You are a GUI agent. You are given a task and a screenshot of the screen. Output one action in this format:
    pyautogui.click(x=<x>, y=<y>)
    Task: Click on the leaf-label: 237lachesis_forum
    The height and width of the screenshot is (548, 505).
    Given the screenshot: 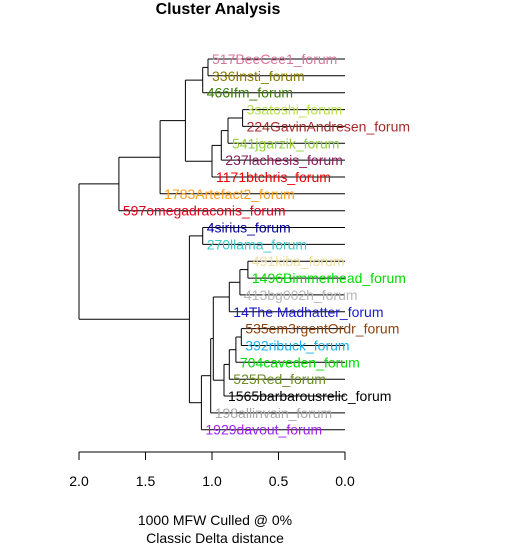 What is the action you would take?
    pyautogui.click(x=284, y=160)
    